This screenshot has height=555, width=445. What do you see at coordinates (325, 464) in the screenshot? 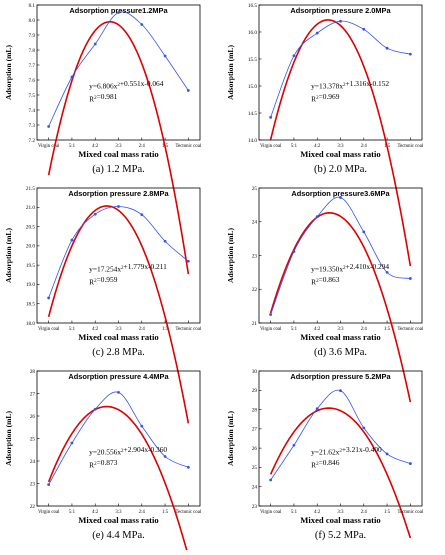
I see `fit-r-squared: R2=0.846` at bounding box center [325, 464].